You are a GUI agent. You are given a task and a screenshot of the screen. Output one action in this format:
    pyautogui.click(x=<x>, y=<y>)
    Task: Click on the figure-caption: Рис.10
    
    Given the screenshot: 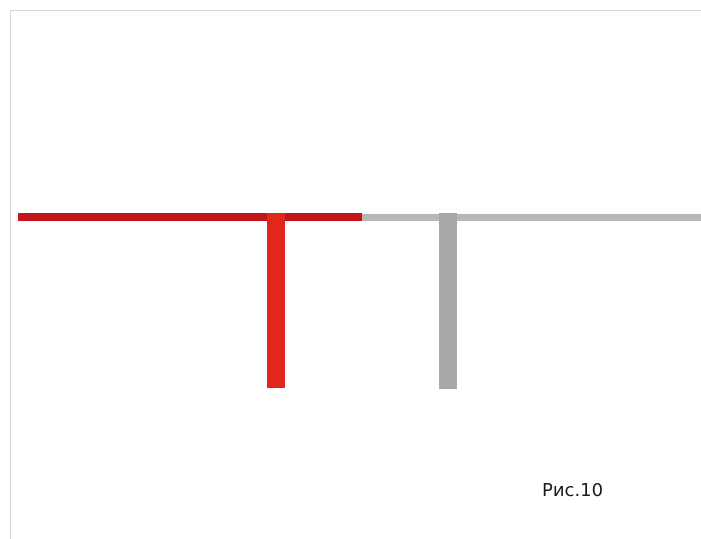 What is the action you would take?
    pyautogui.click(x=573, y=490)
    